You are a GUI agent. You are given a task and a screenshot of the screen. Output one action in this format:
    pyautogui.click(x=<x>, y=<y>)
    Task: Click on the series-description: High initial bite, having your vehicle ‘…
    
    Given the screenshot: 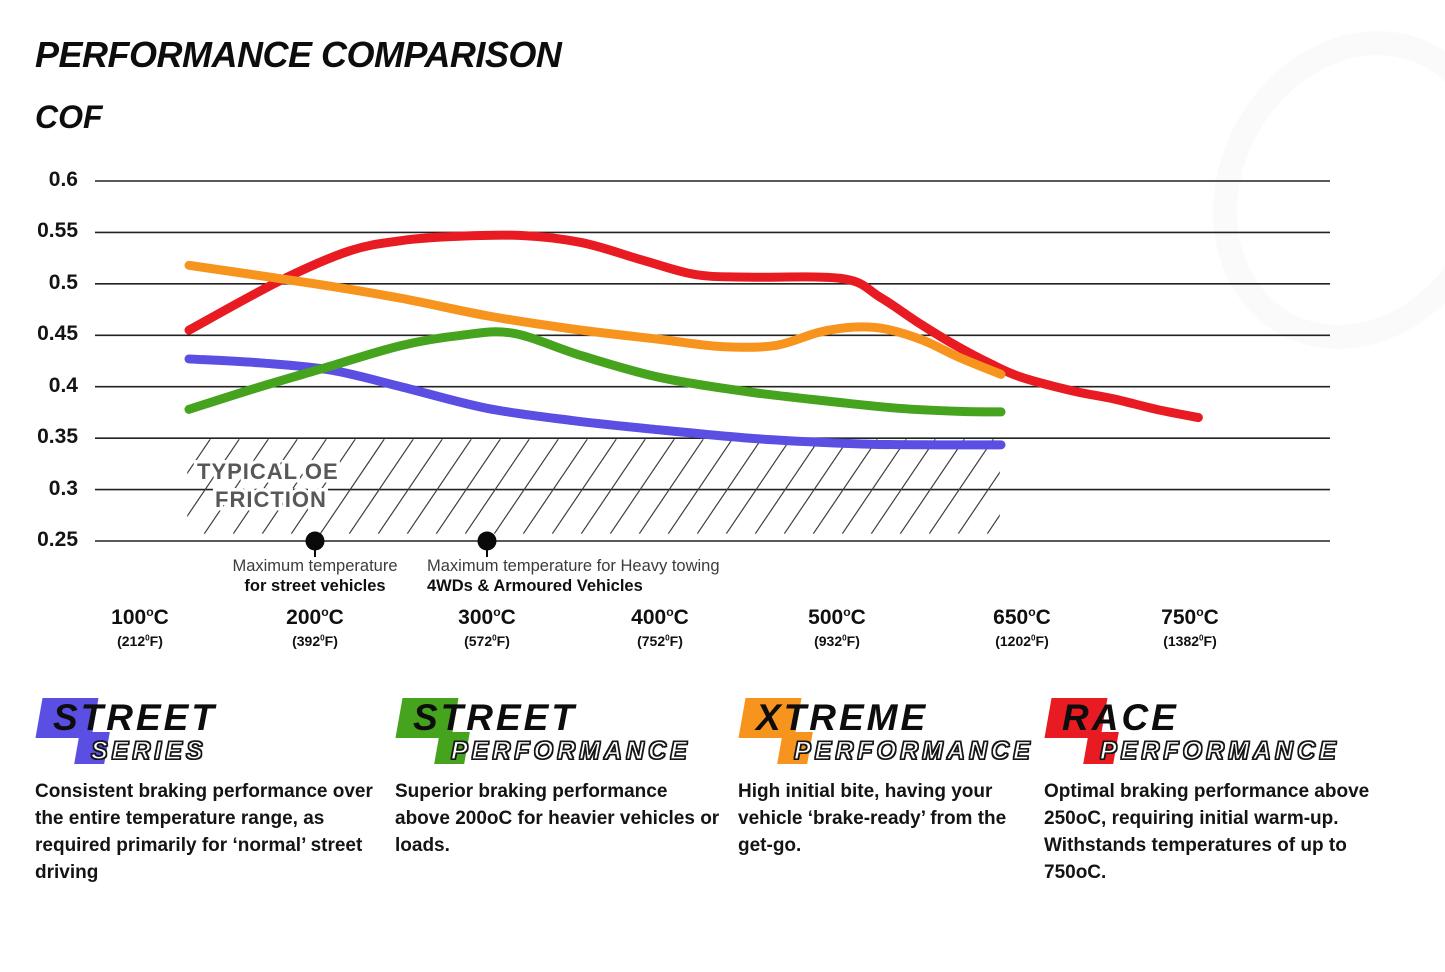 What is the action you would take?
    pyautogui.click(x=872, y=818)
    